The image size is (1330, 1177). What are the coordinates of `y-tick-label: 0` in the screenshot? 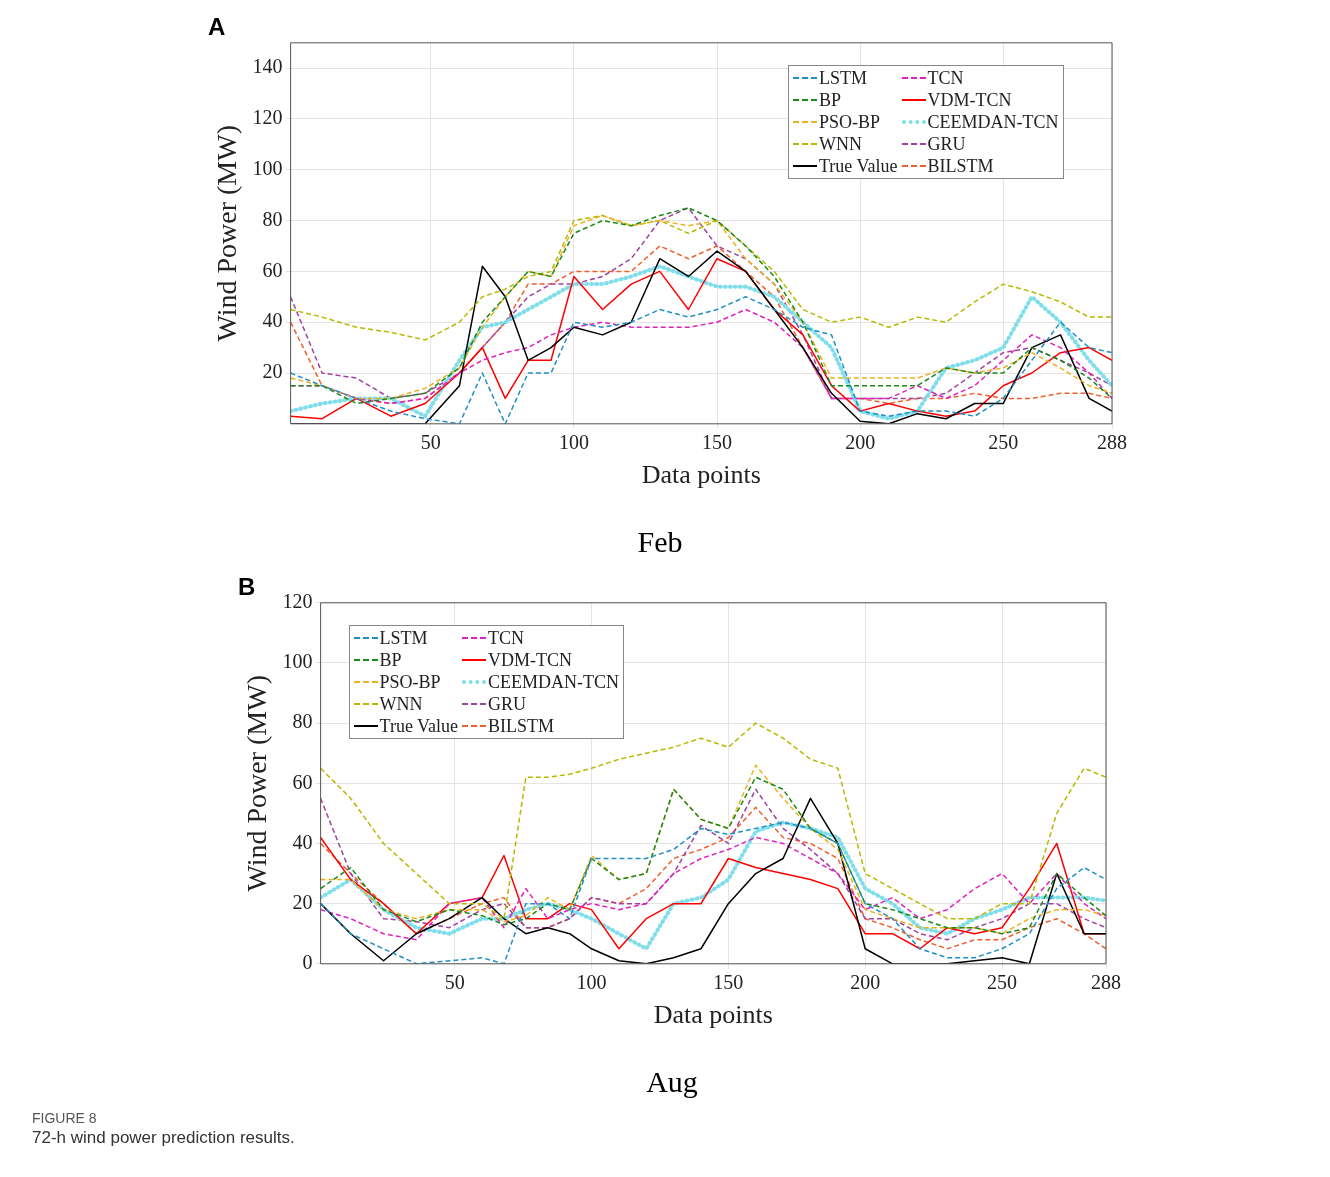 It's located at (307, 962).